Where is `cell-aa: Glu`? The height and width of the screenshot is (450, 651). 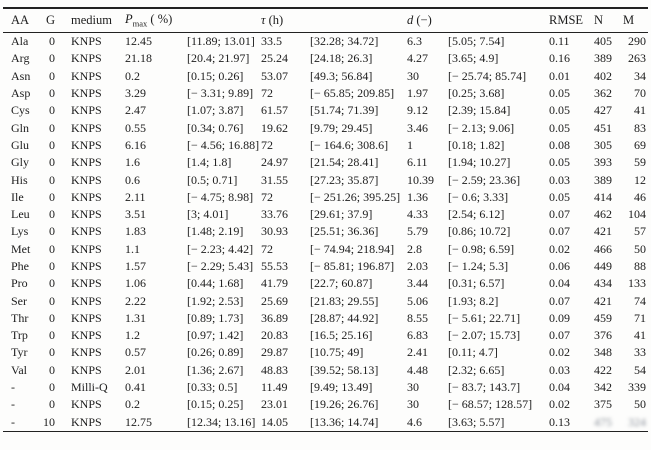 cell-aa: Glu is located at coordinates (20, 144).